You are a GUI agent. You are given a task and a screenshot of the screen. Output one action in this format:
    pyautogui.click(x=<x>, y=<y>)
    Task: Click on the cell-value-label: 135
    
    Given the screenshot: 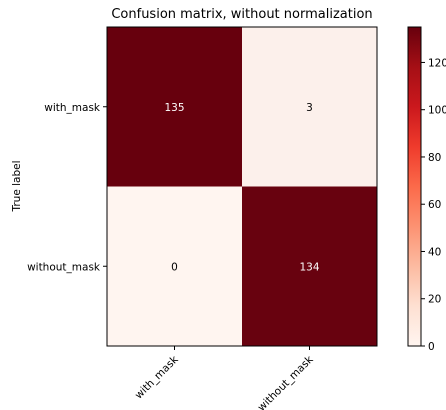 What is the action you would take?
    pyautogui.click(x=174, y=108)
    